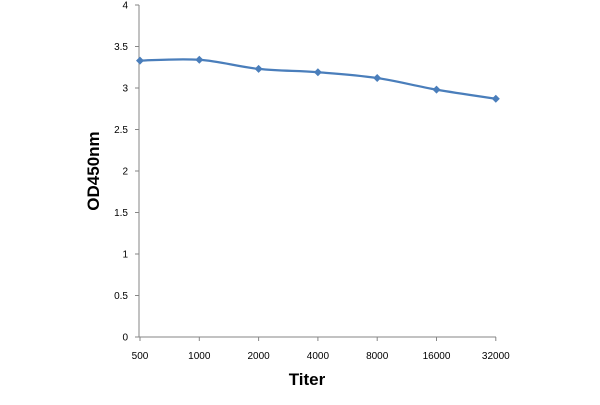  What do you see at coordinates (321, 349) in the screenshot?
I see `x-axis-ticks: 500 1000 2000 4000 8000 16000 32000` at bounding box center [321, 349].